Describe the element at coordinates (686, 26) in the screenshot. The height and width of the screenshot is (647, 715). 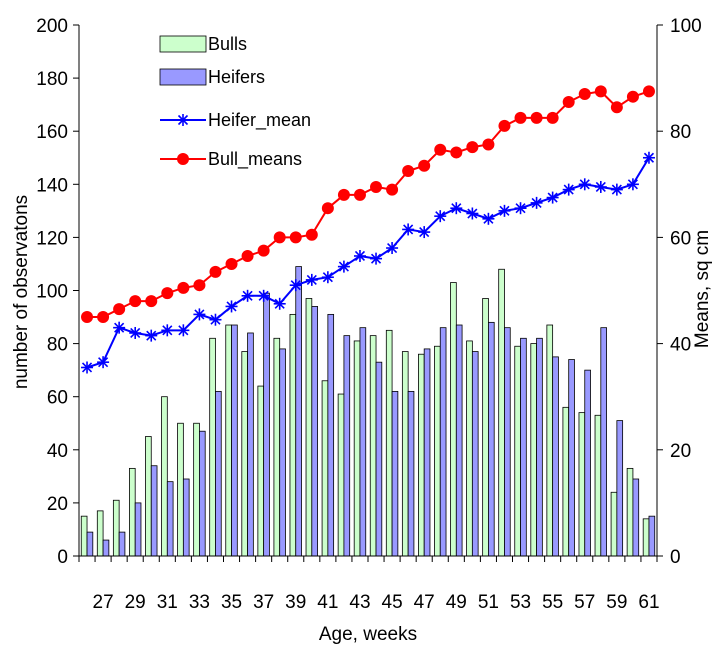
I see `y-right-tick-label-100: 100` at that location.